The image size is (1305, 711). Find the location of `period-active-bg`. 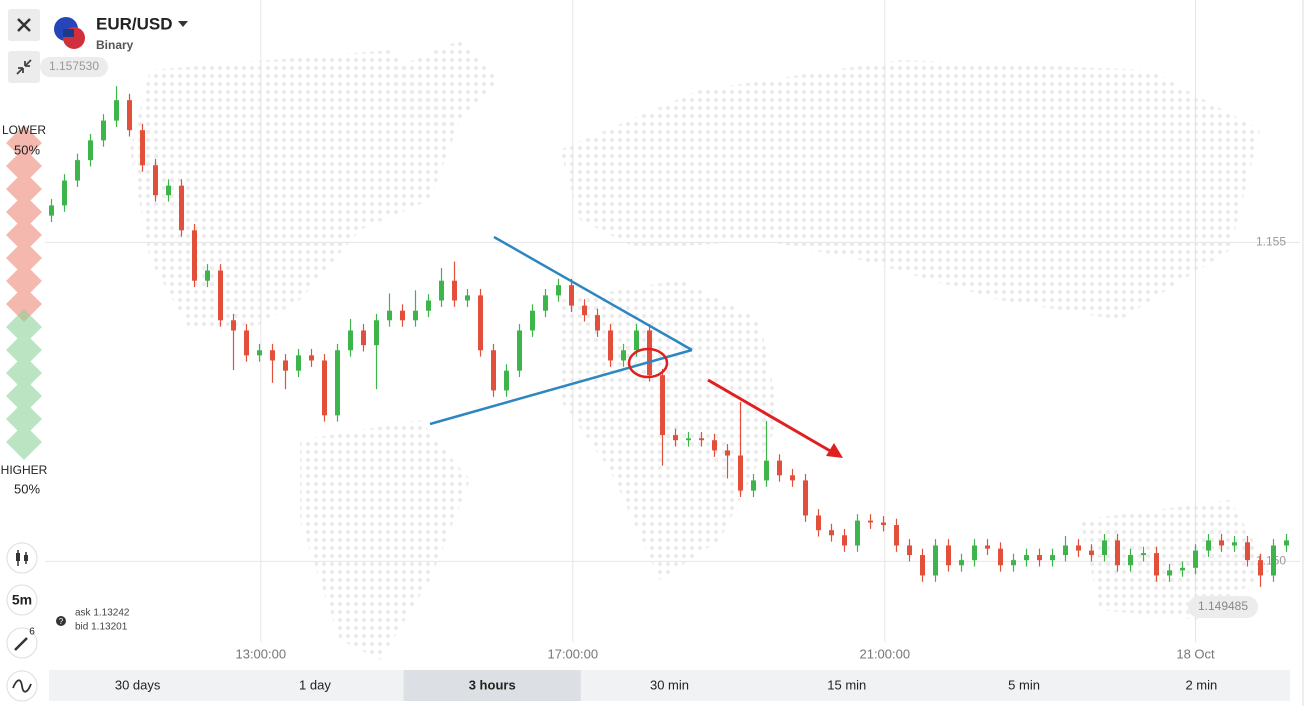

period-active-bg is located at coordinates (492, 685).